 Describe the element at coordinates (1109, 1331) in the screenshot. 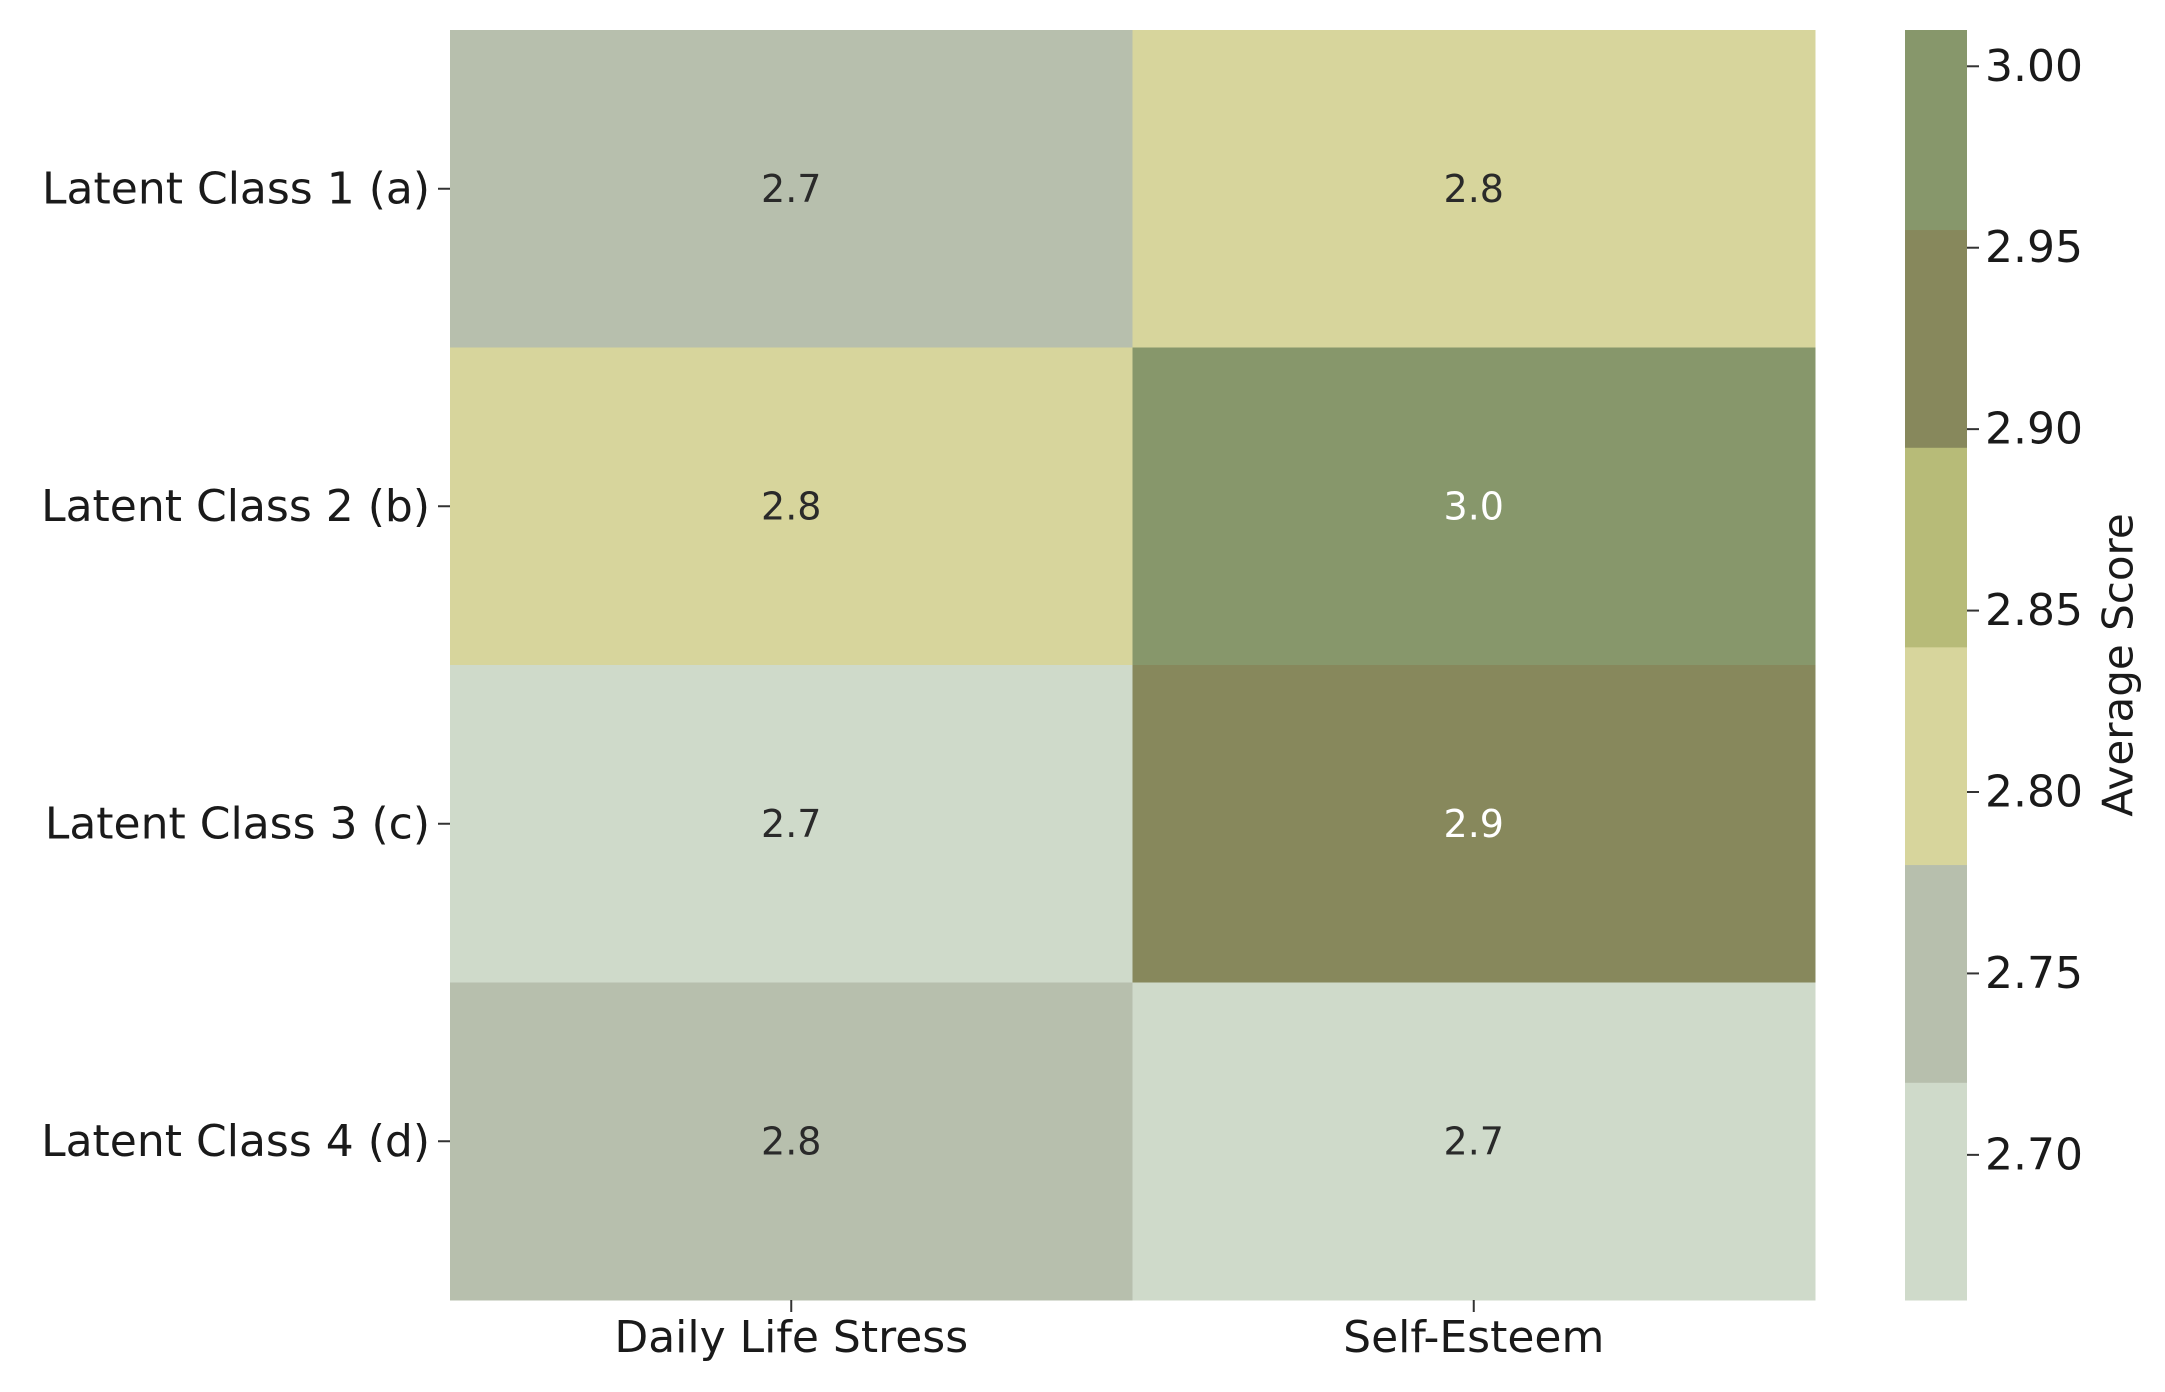

I see `x-axis: Daily Life Stress Self-Esteem` at that location.